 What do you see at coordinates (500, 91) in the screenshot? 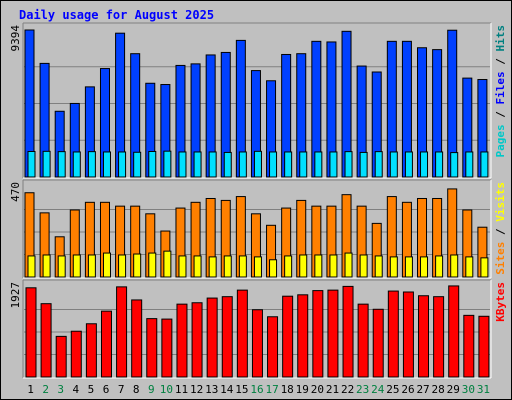
I see `series-side-label: Pages / Files / Hits` at bounding box center [500, 91].